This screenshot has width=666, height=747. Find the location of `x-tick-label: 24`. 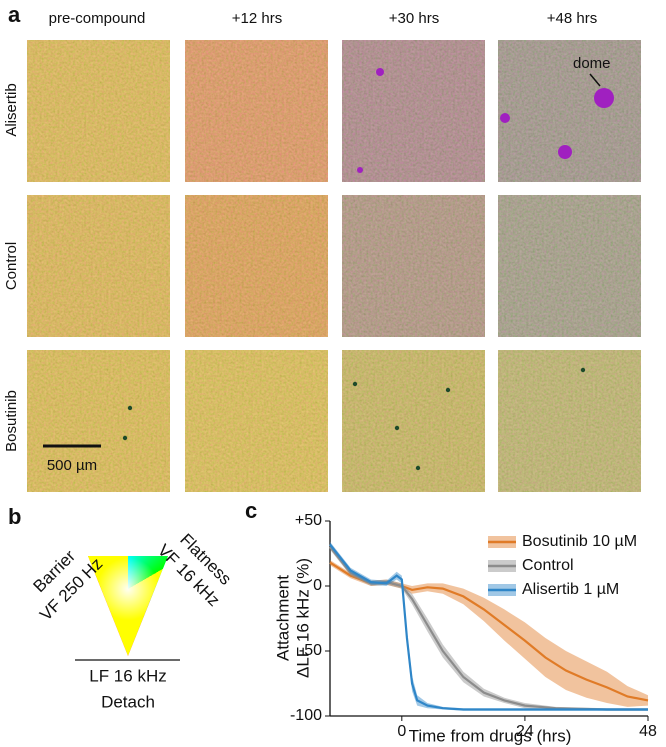

x-tick-label: 24 is located at coordinates (525, 731).